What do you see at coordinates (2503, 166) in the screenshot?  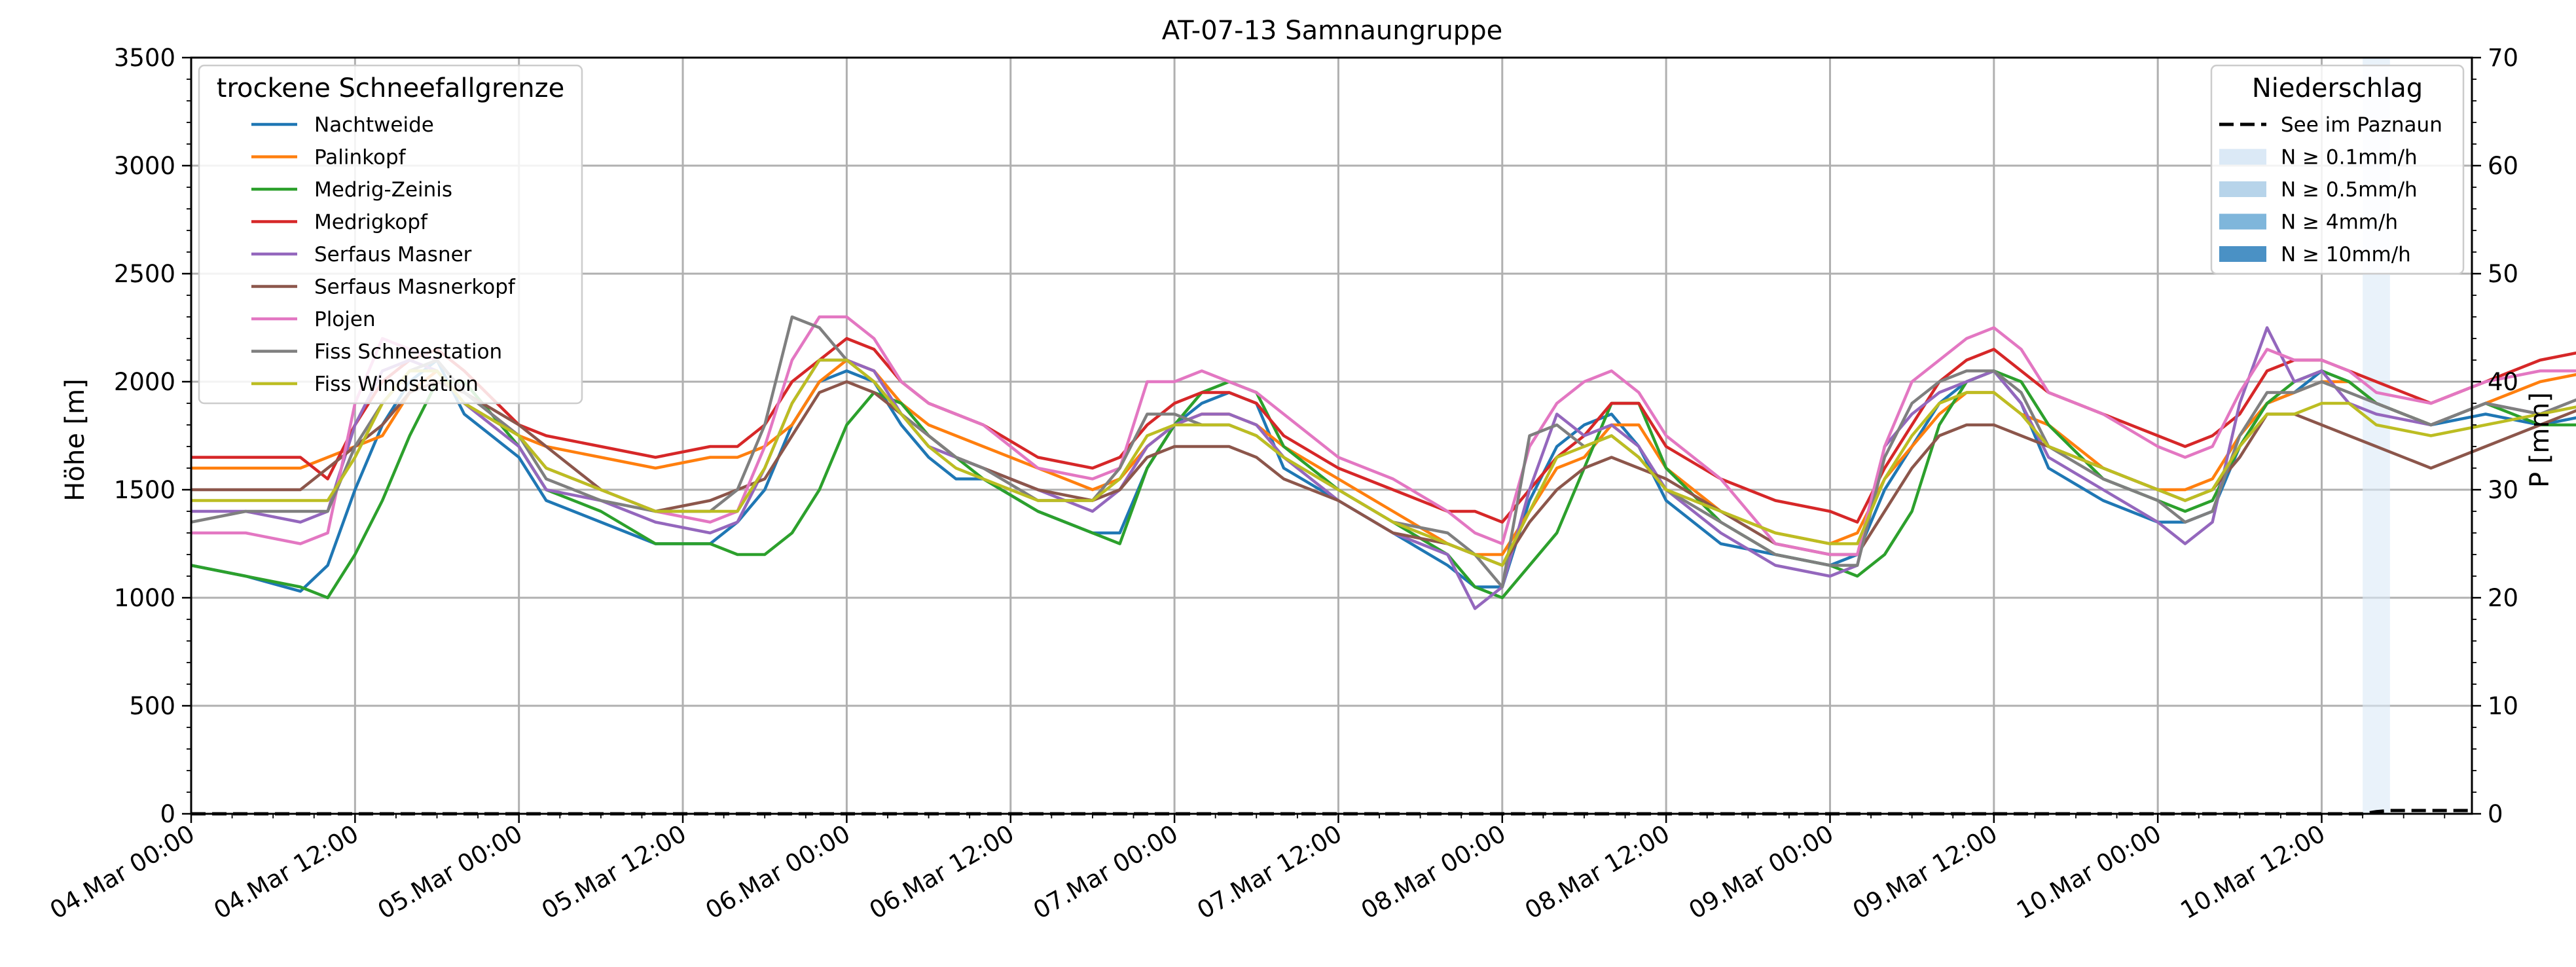 I see `y2-tick-label: 60` at bounding box center [2503, 166].